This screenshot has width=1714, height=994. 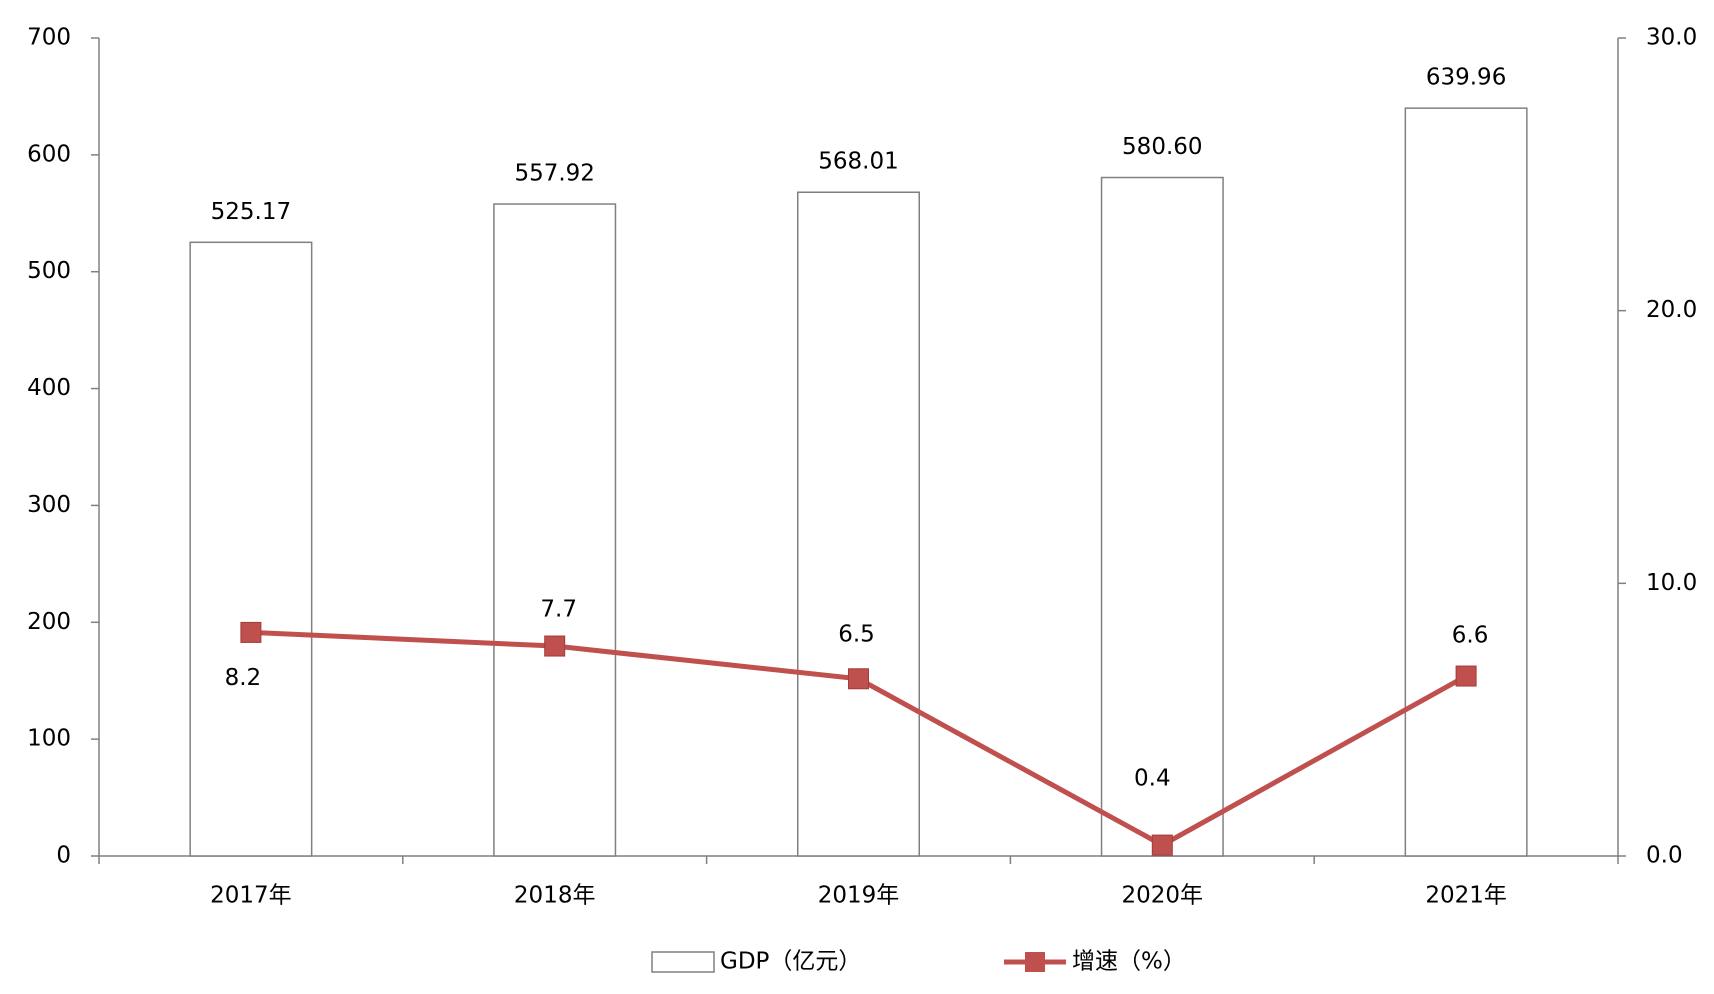 I want to click on y2-tick-label: 30.0, so click(x=1671, y=38).